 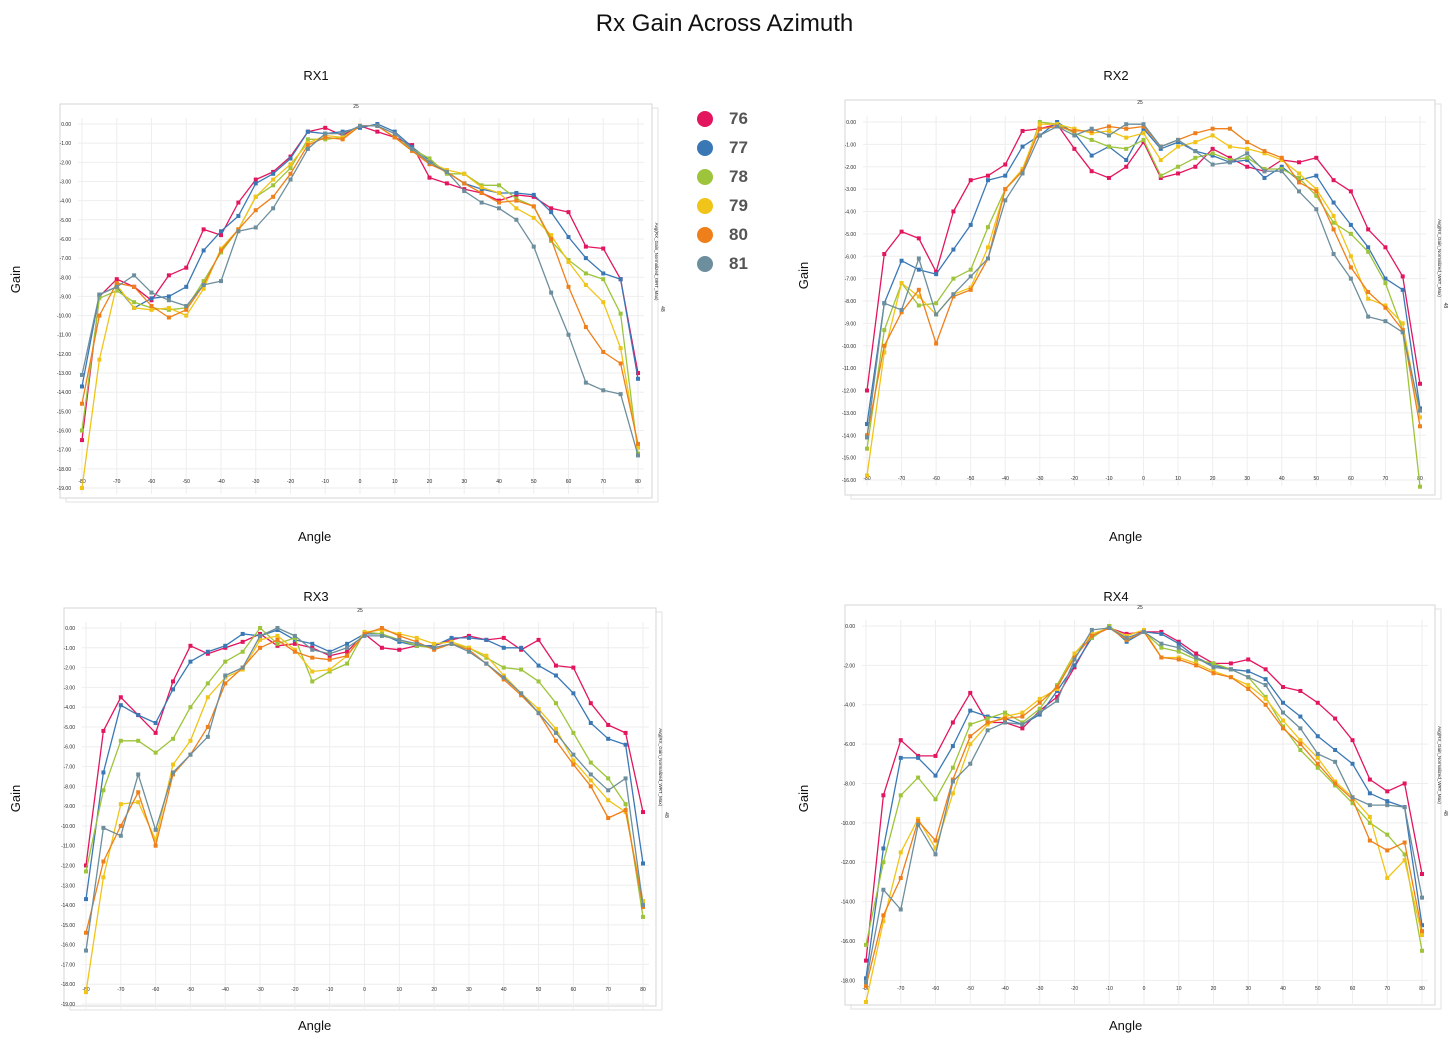 What do you see at coordinates (738, 147) in the screenshot?
I see `legend-label: 77` at bounding box center [738, 147].